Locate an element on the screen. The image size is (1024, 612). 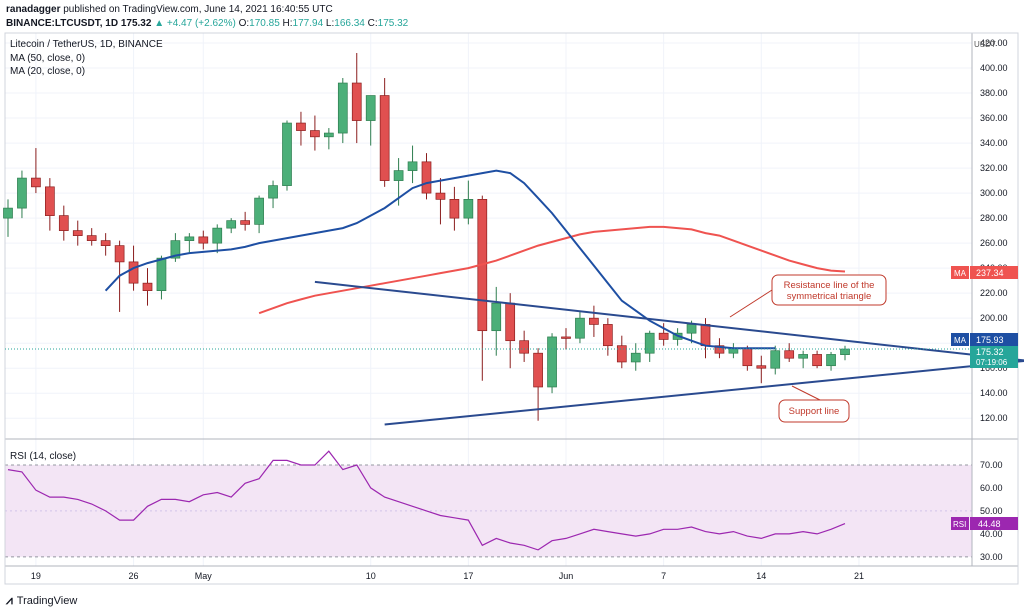
resistance-trendline is located at coordinates (669, 321).